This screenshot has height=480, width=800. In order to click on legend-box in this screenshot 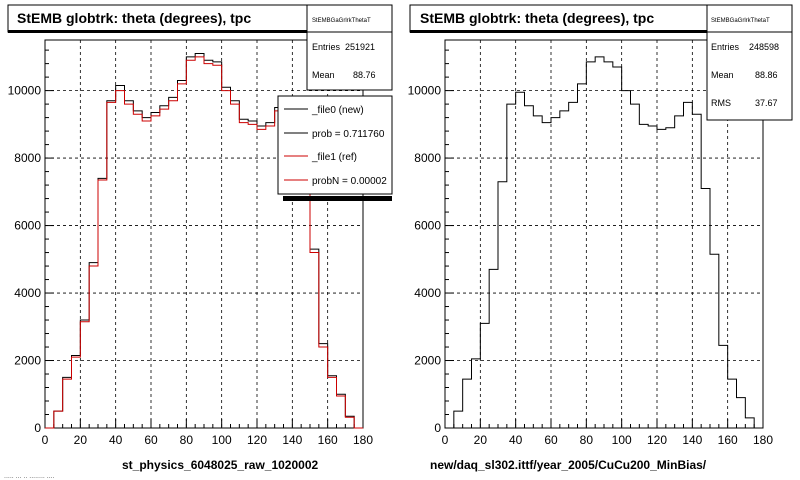, I will do `click(335, 145)`.